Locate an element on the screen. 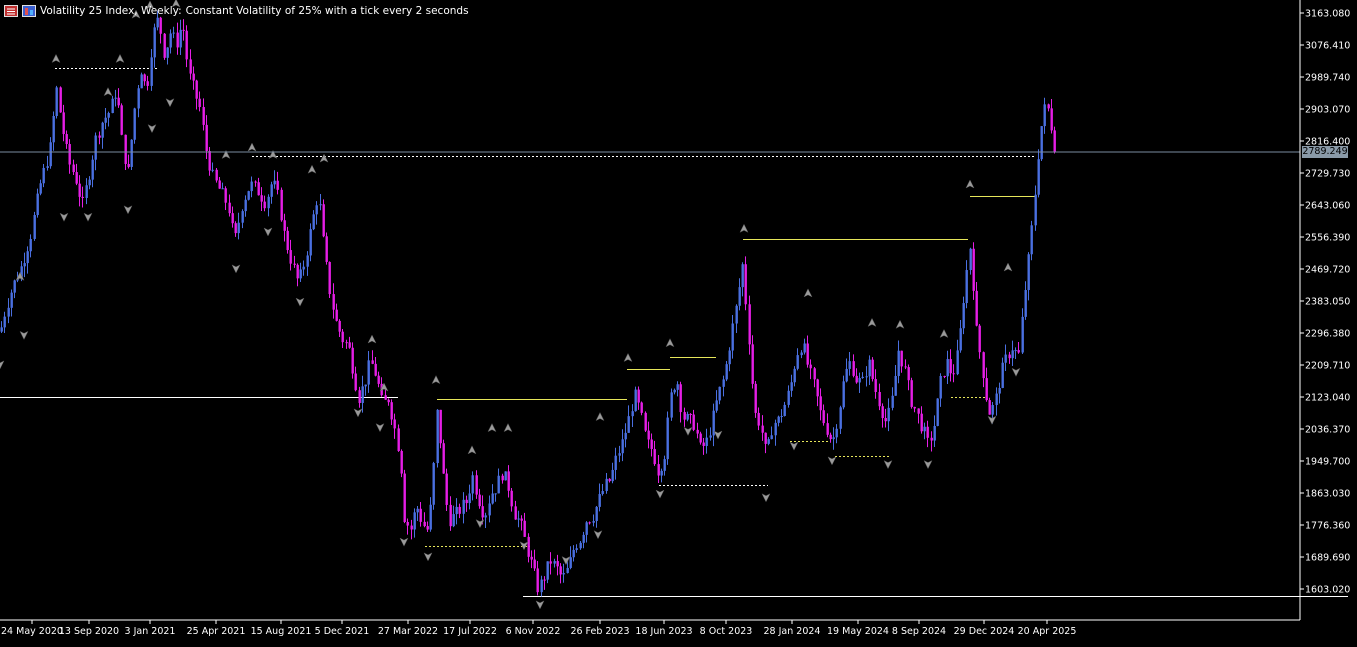  time-tick-label: 28 Jan 2024 is located at coordinates (792, 631).